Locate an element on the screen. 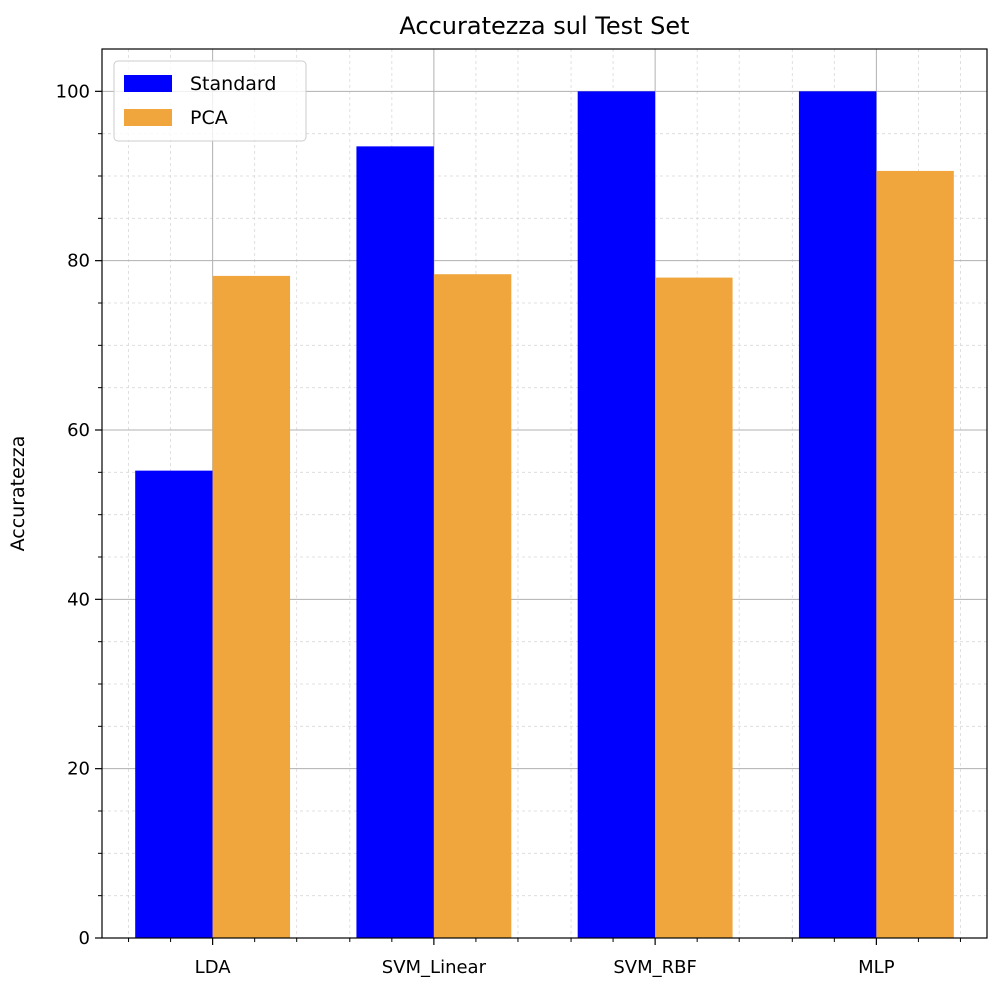  y-tick-label: 0 is located at coordinates (84, 938).